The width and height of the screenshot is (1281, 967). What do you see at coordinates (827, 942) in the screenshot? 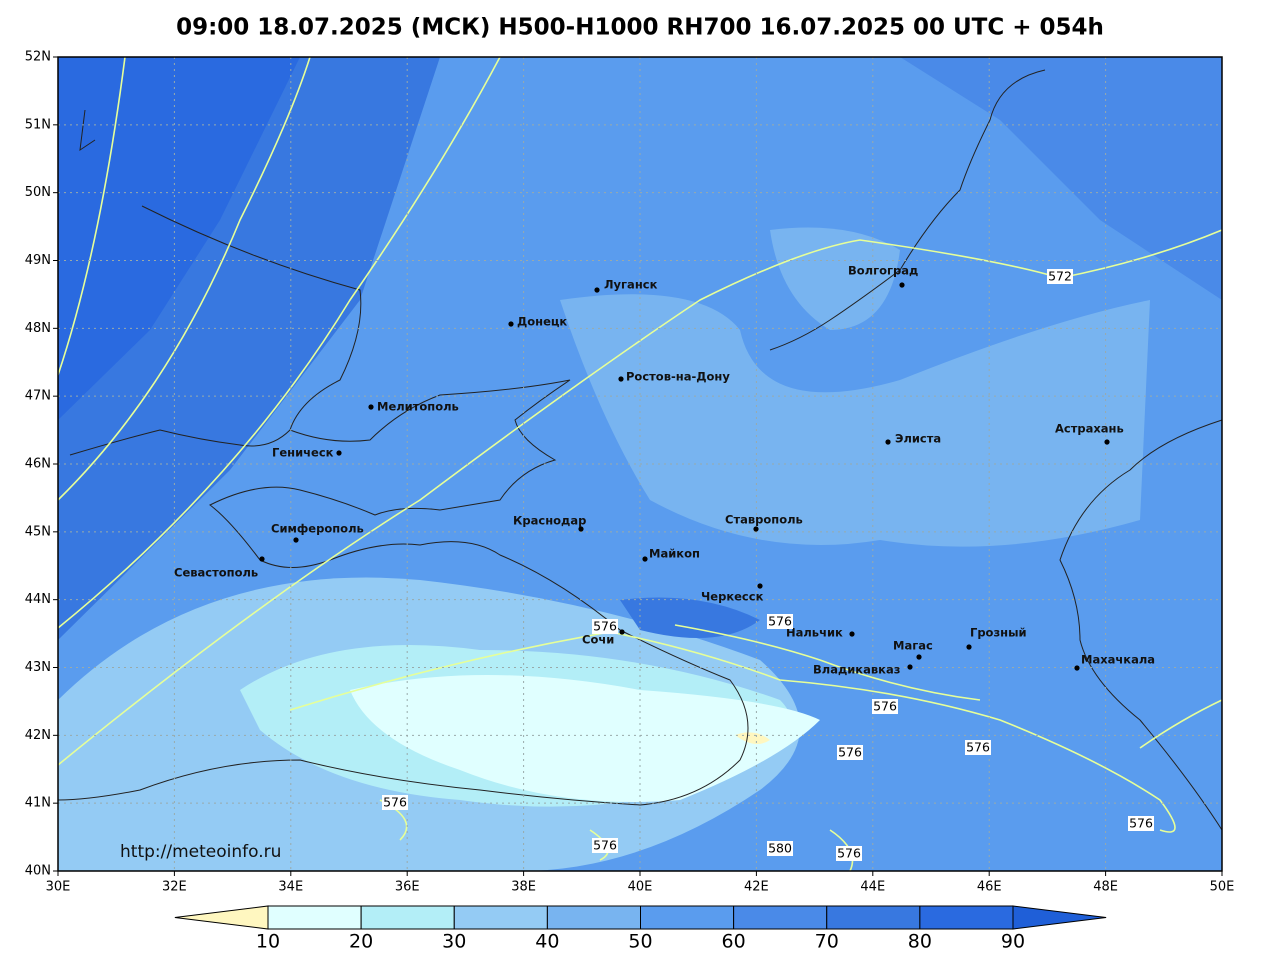
I see `colorbar-tick-label: 70` at bounding box center [827, 942].